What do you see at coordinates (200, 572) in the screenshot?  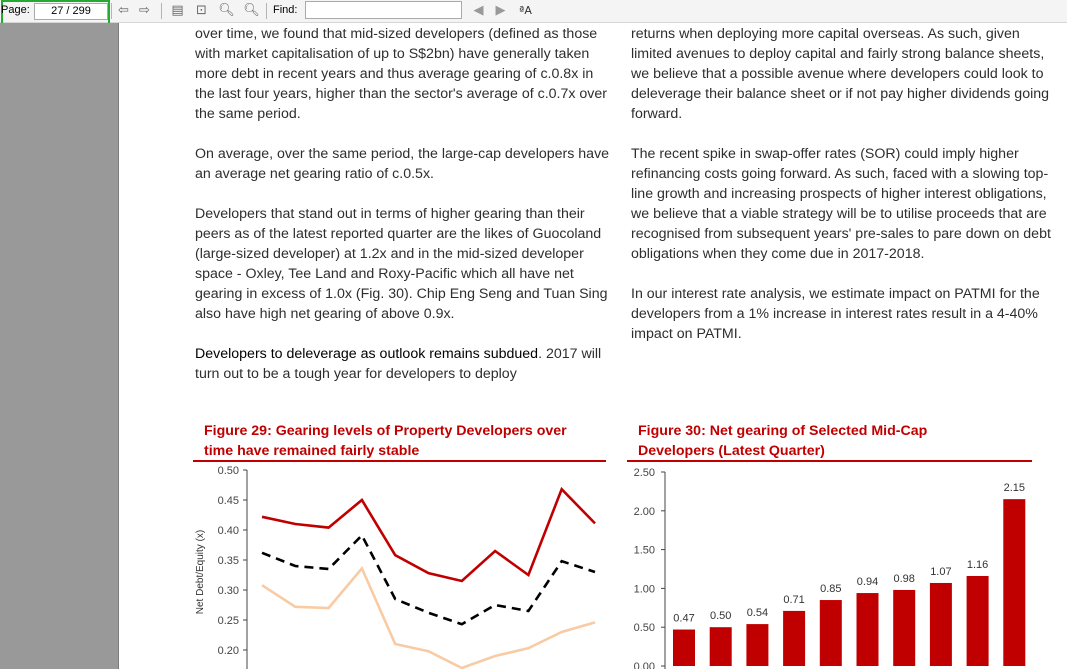 I see `y-axis-label: Net Debt/Equity (x)` at bounding box center [200, 572].